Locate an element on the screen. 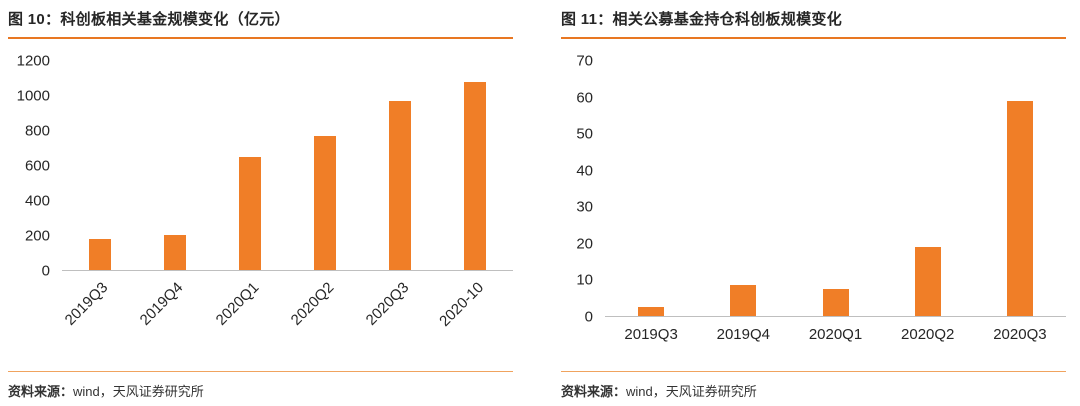 The image size is (1080, 406). x-tick-label: 2020-10 is located at coordinates (462, 304).